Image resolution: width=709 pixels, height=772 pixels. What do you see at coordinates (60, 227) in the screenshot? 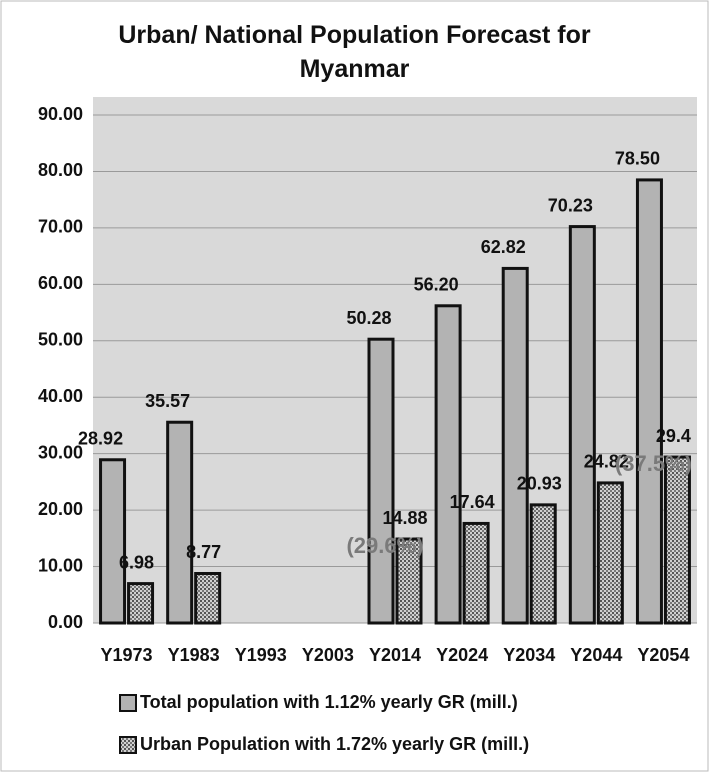
I see `y-tick-label: 70.00` at bounding box center [60, 227].